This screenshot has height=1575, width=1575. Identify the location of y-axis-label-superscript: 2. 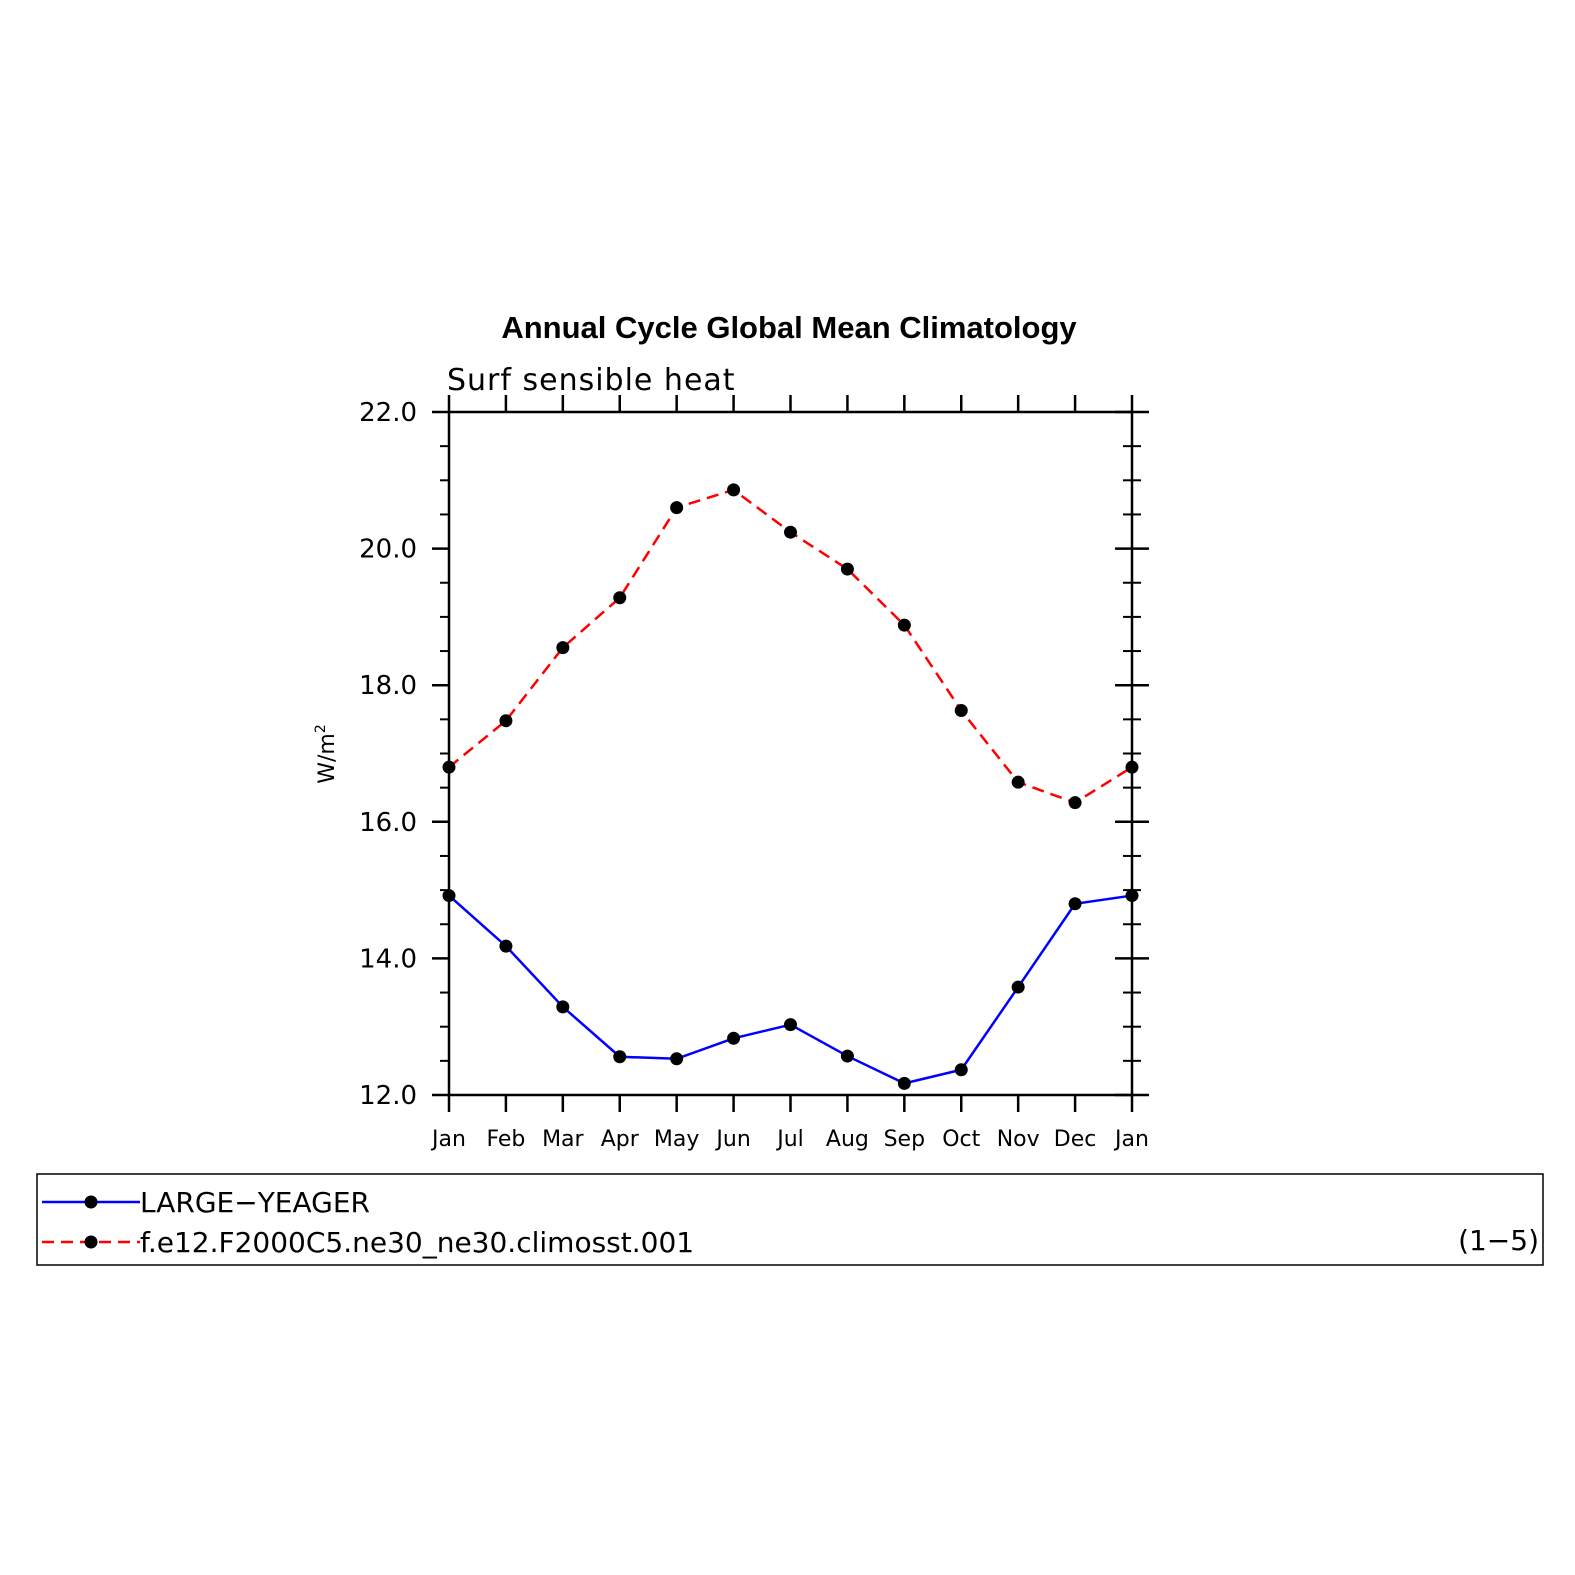
(321, 728).